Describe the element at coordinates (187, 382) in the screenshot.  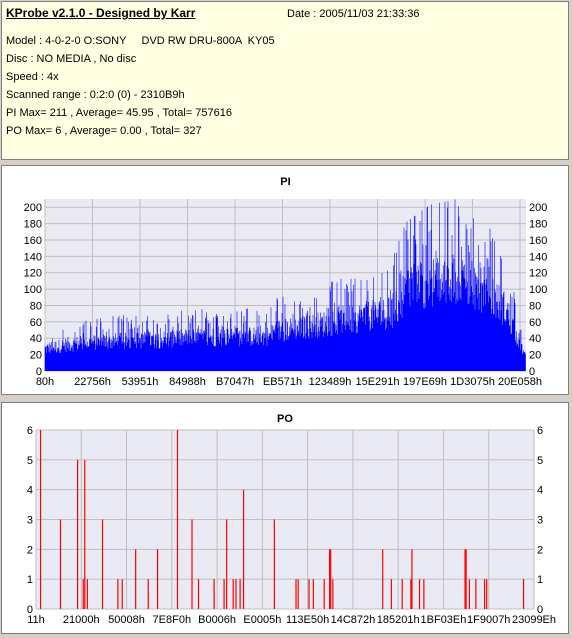
I see `x-tick-label: 84988h` at that location.